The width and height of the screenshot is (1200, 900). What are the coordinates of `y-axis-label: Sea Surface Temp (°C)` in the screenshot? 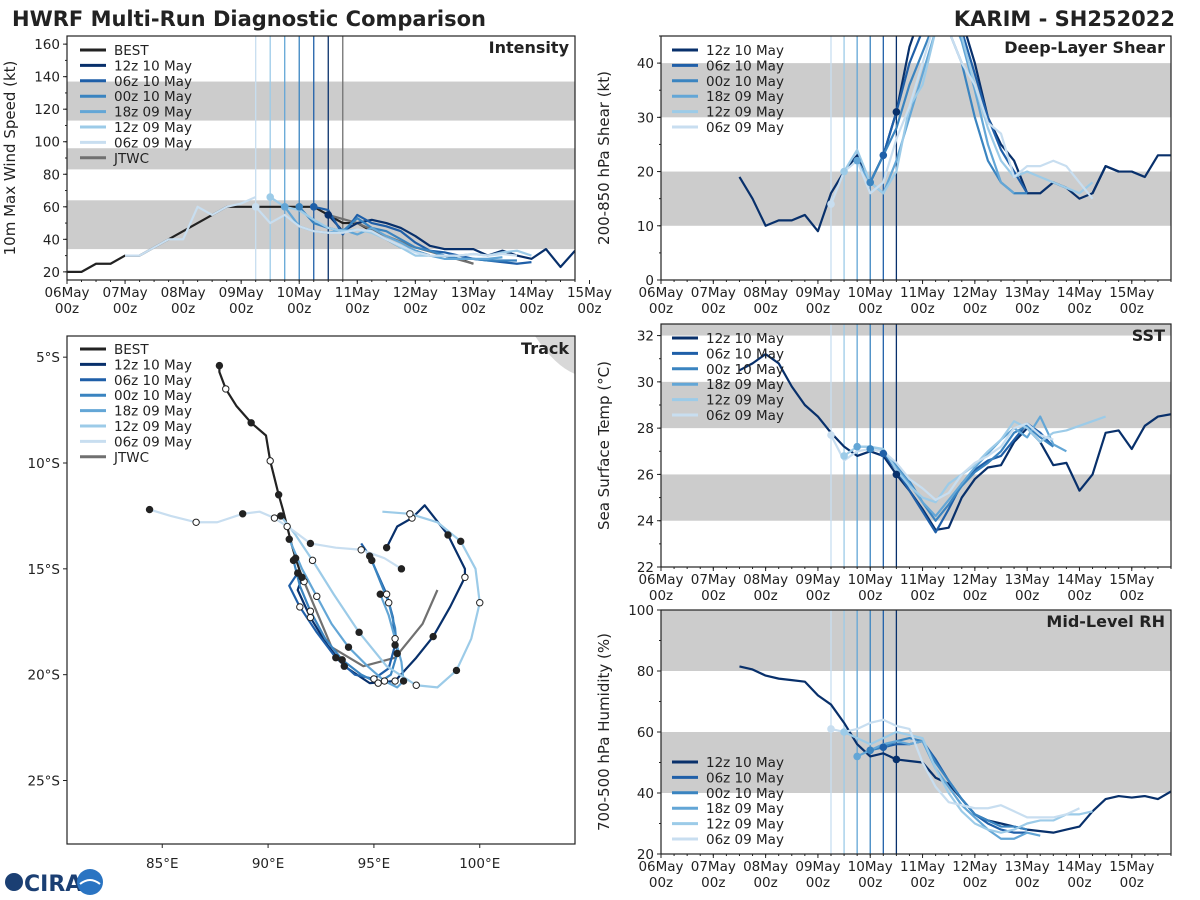 It's located at (604, 445).